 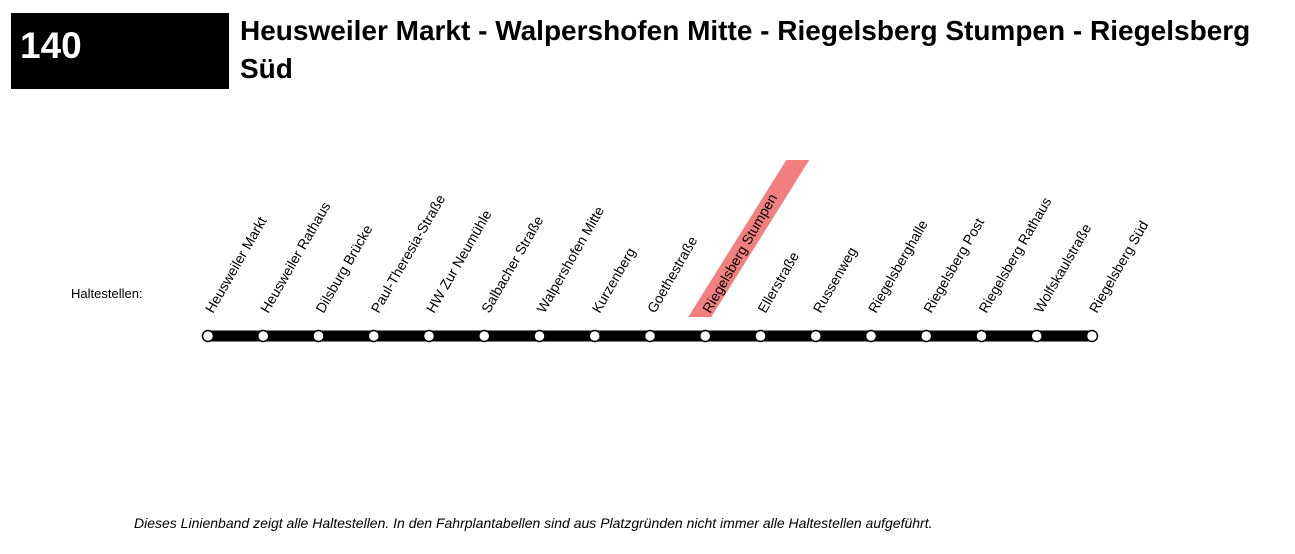 I want to click on highlight-band, so click(x=749, y=238).